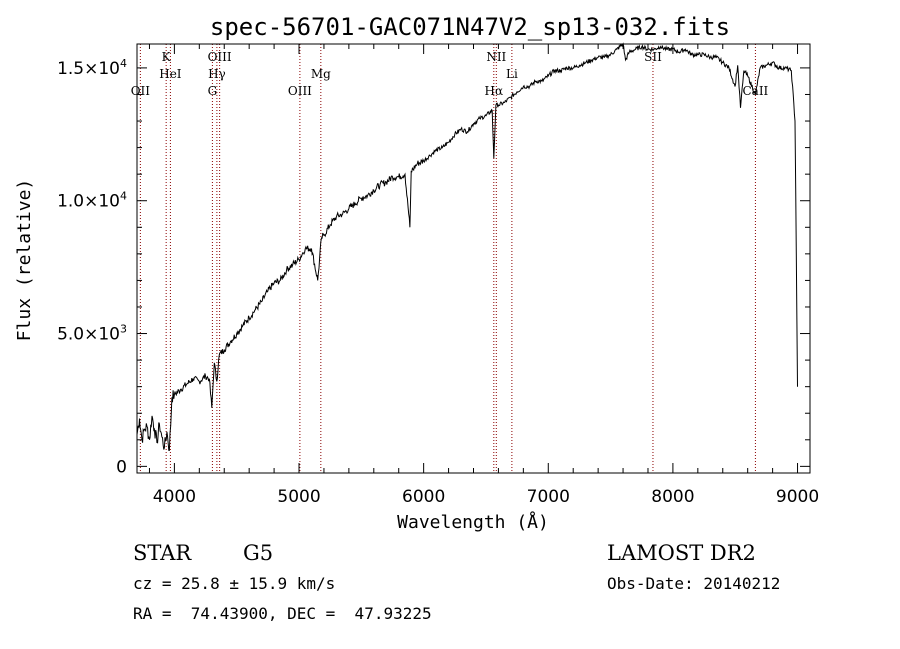  I want to click on x-tick-label: 8000, so click(672, 497).